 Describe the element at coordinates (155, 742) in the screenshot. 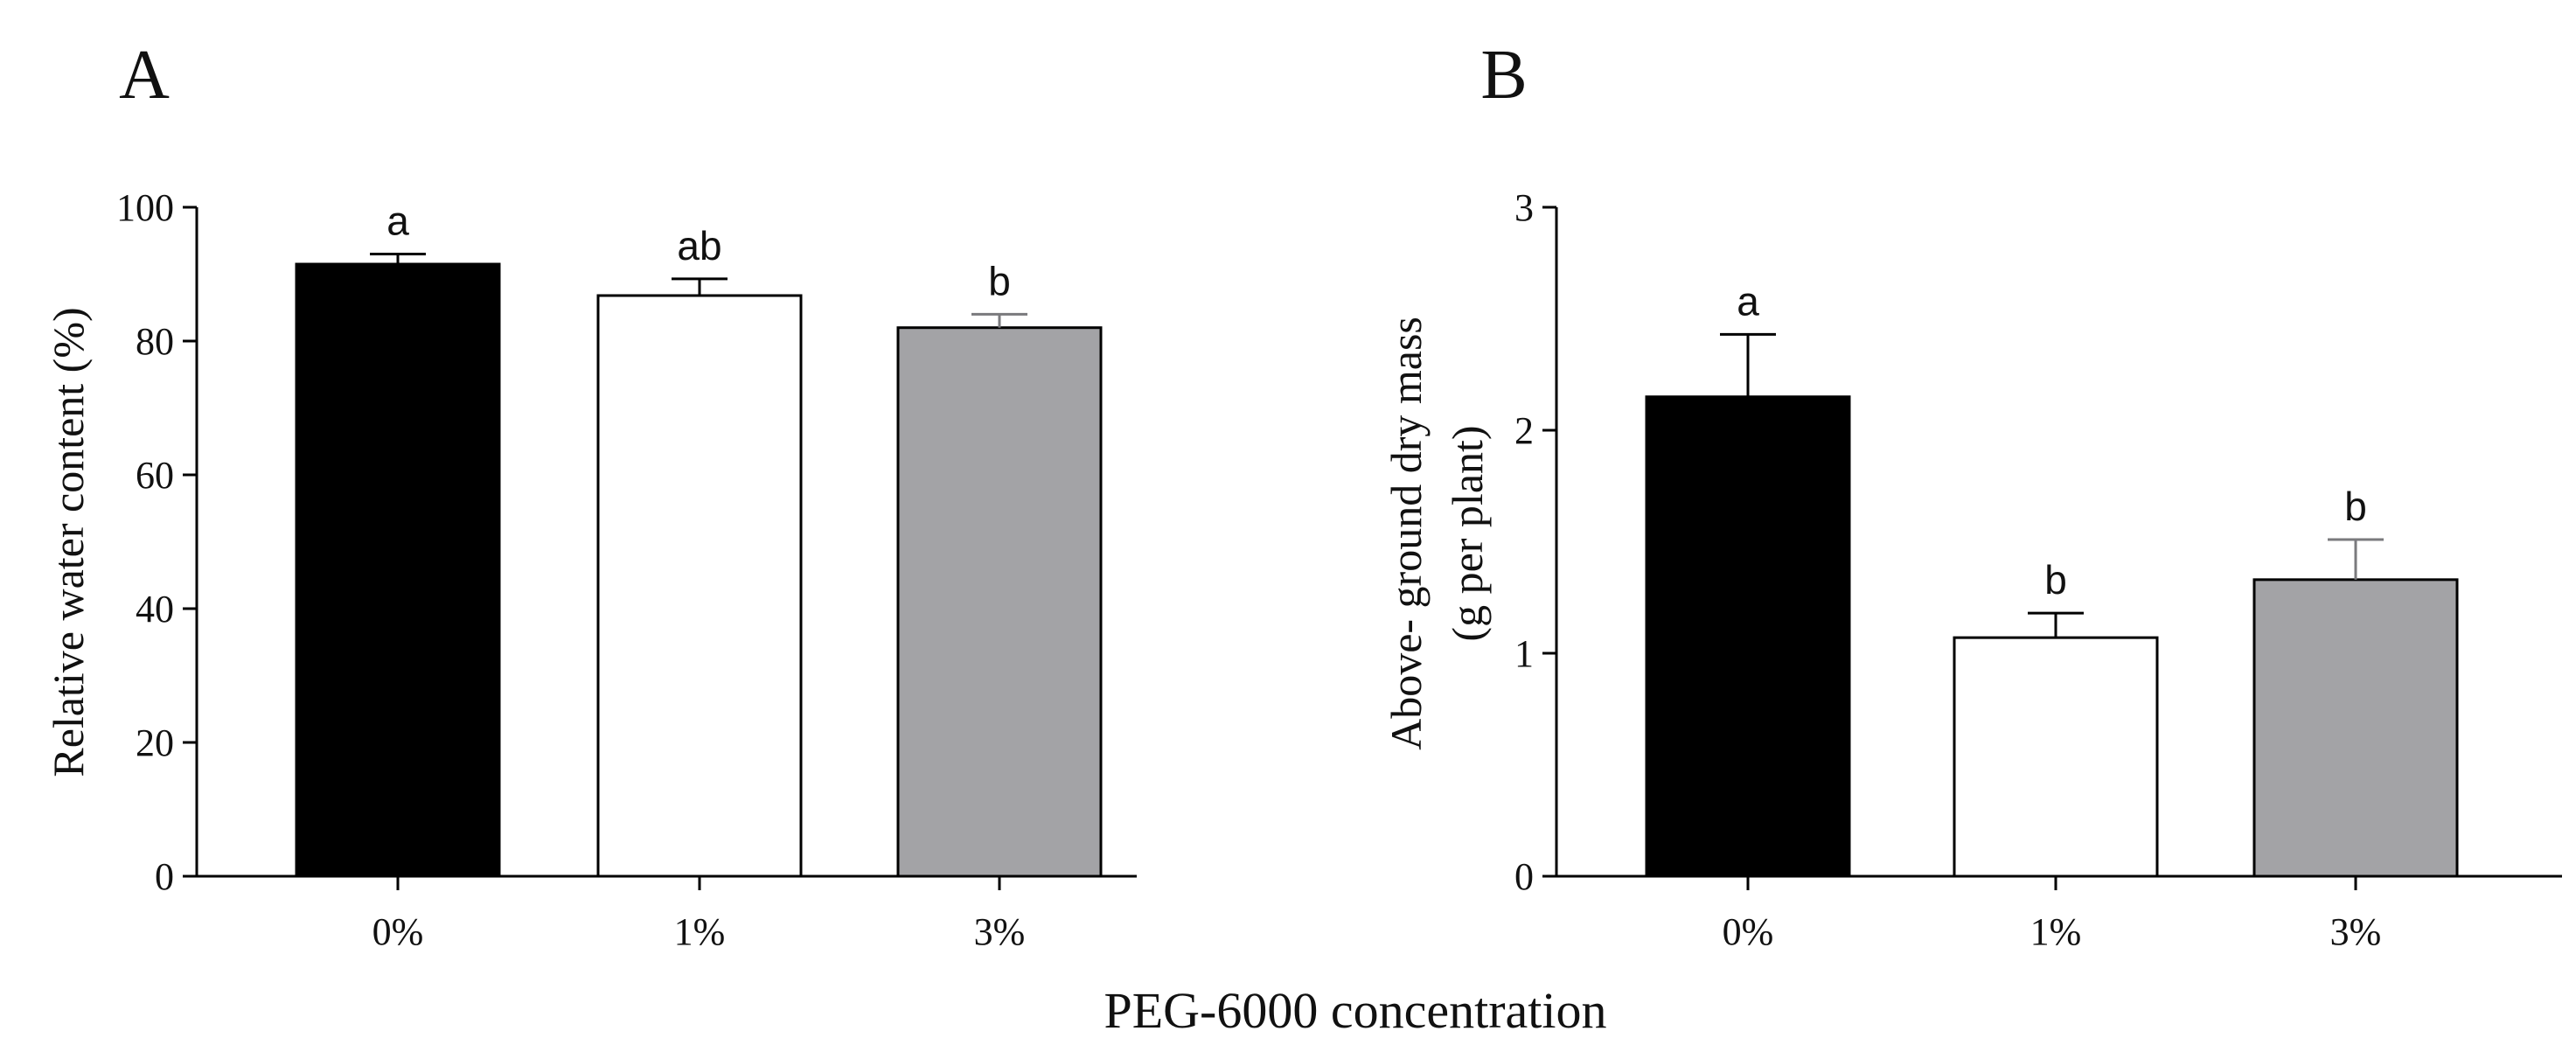

I see `panel-a-y-tick-label-2: 20` at that location.